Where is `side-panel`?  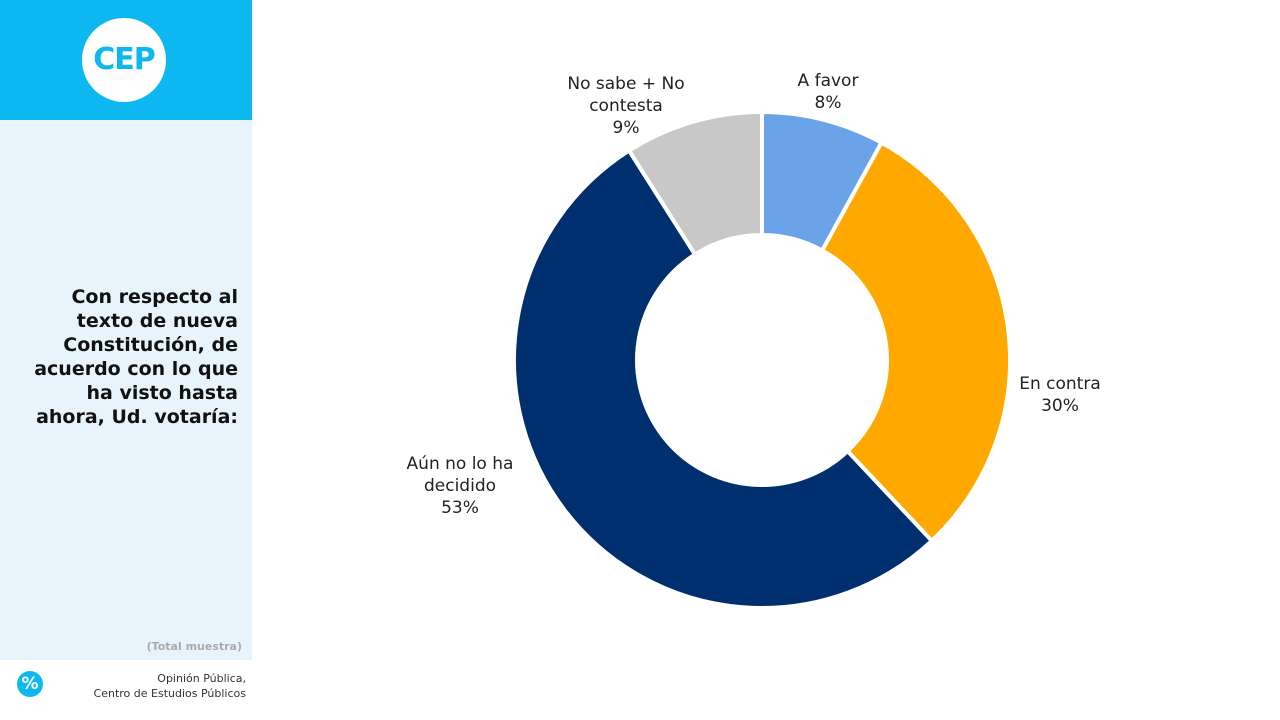
side-panel is located at coordinates (126, 390).